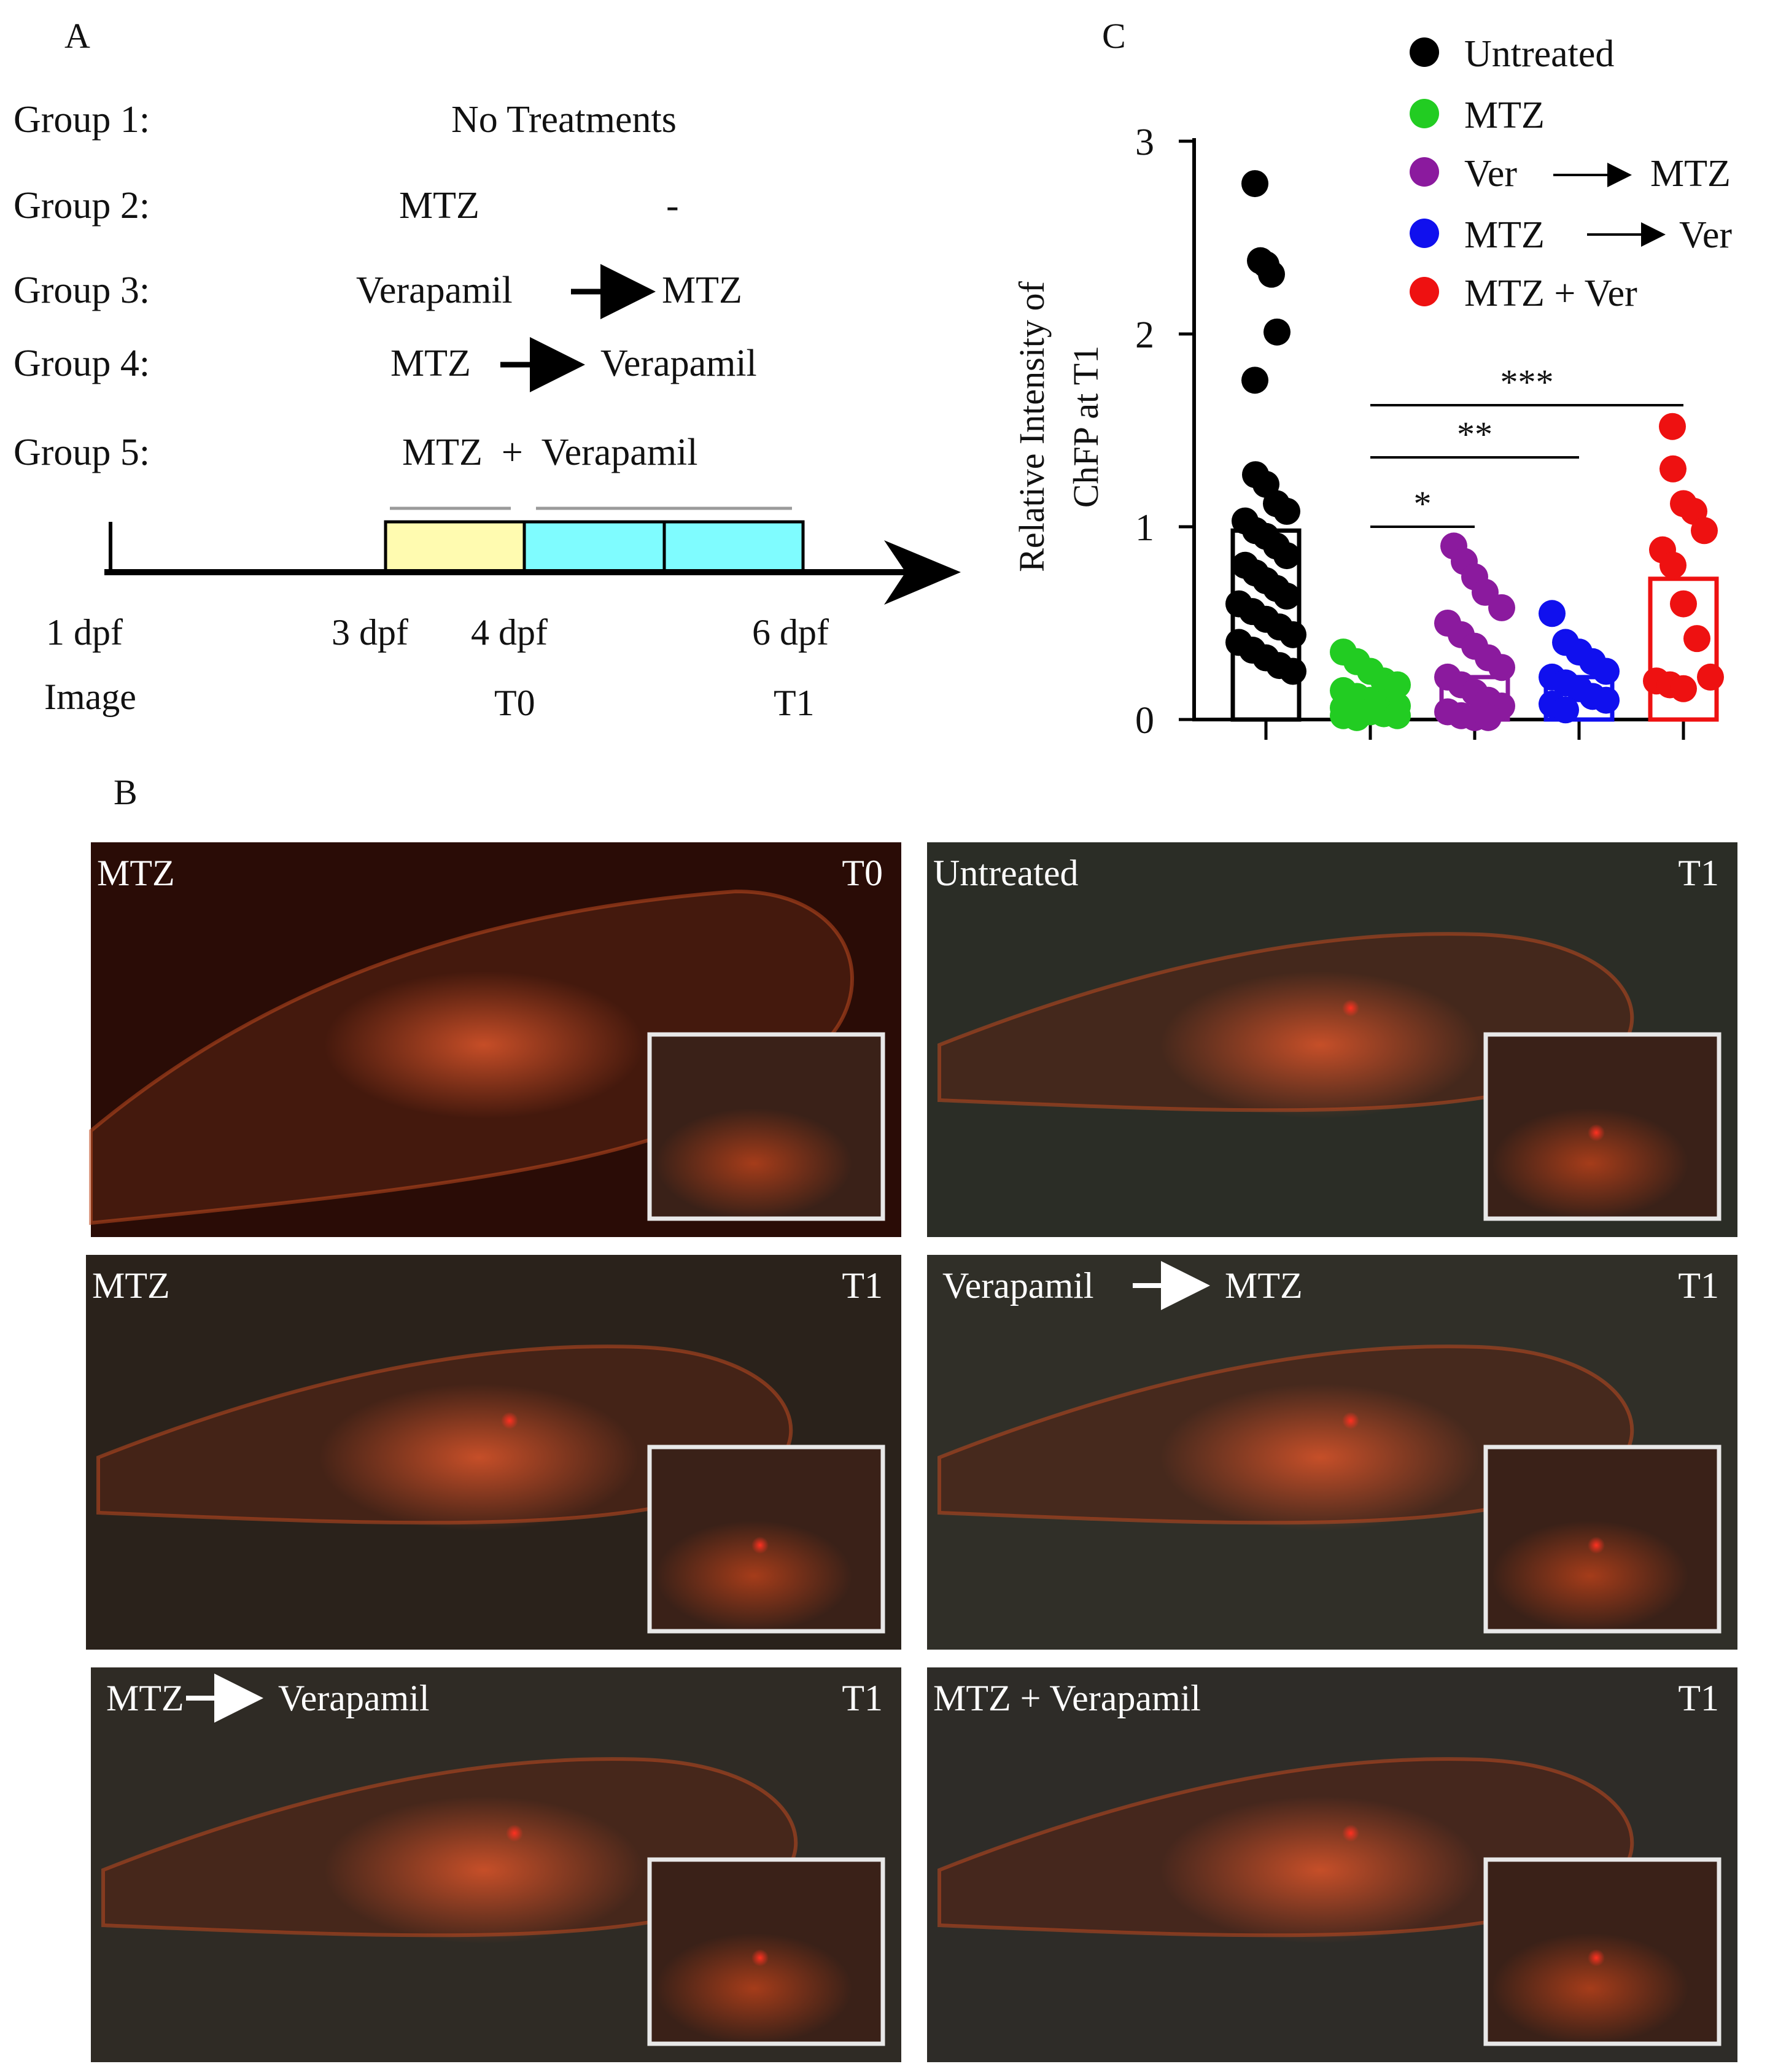  Describe the element at coordinates (1474, 434) in the screenshot. I see `significance-stars: **` at that location.